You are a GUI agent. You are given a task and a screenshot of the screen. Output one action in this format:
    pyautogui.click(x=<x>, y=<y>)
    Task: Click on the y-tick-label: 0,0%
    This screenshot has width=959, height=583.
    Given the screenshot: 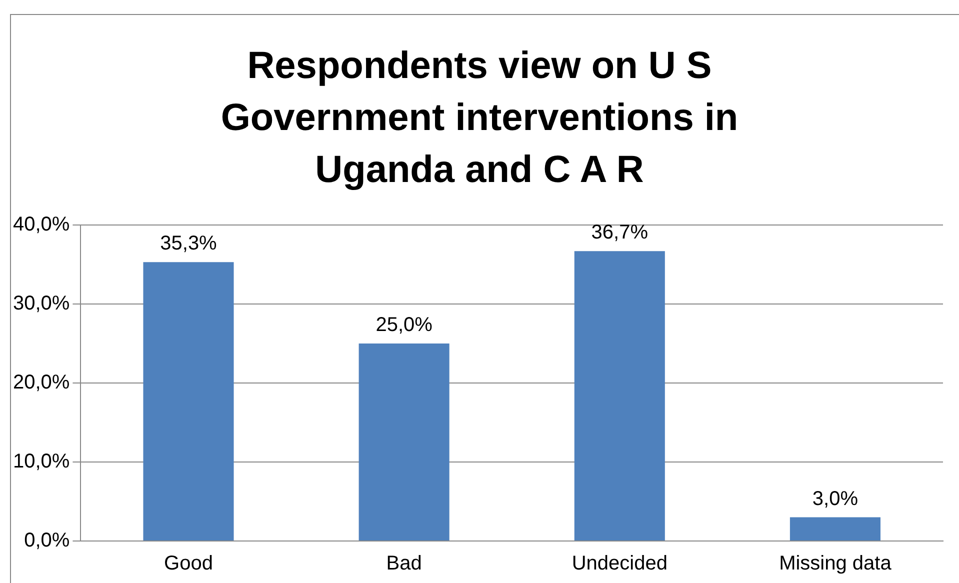 What is the action you would take?
    pyautogui.click(x=47, y=541)
    